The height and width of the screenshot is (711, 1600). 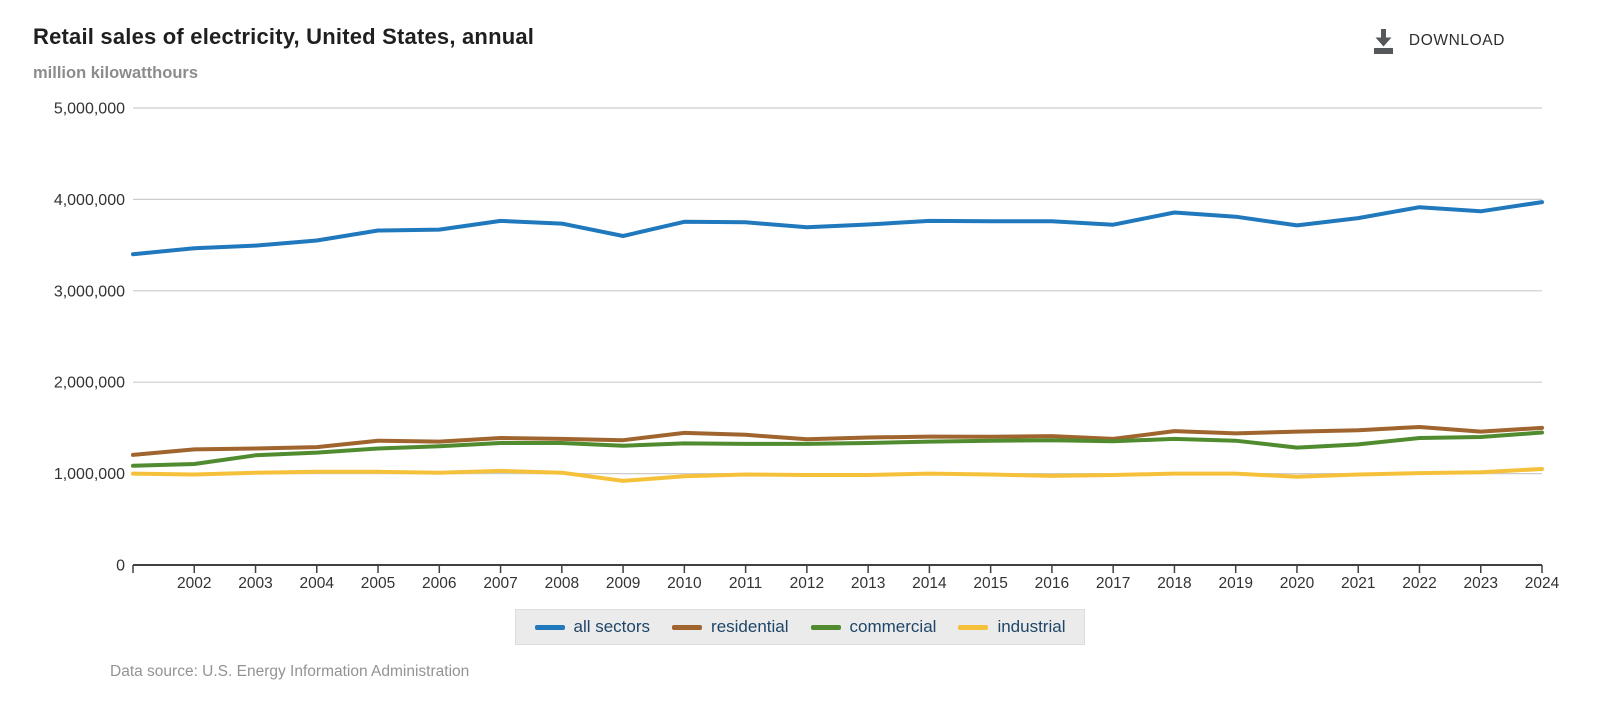 I want to click on legend-label-all-sectors: all sectors, so click(x=612, y=626).